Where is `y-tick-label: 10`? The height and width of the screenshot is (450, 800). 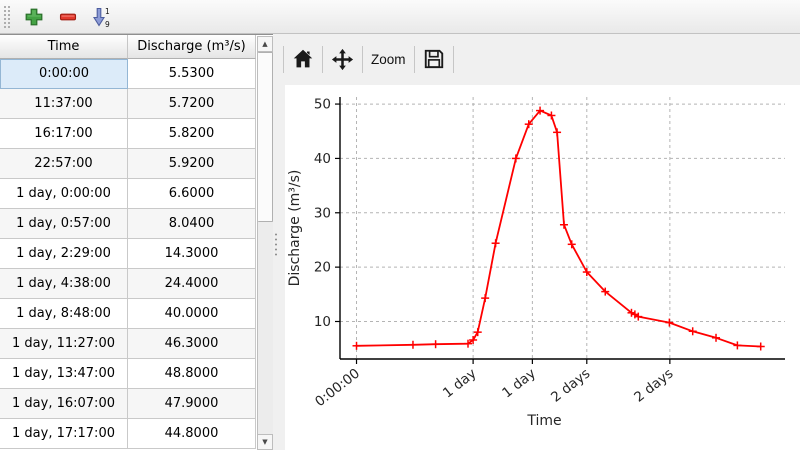
y-tick-label: 10 is located at coordinates (322, 322).